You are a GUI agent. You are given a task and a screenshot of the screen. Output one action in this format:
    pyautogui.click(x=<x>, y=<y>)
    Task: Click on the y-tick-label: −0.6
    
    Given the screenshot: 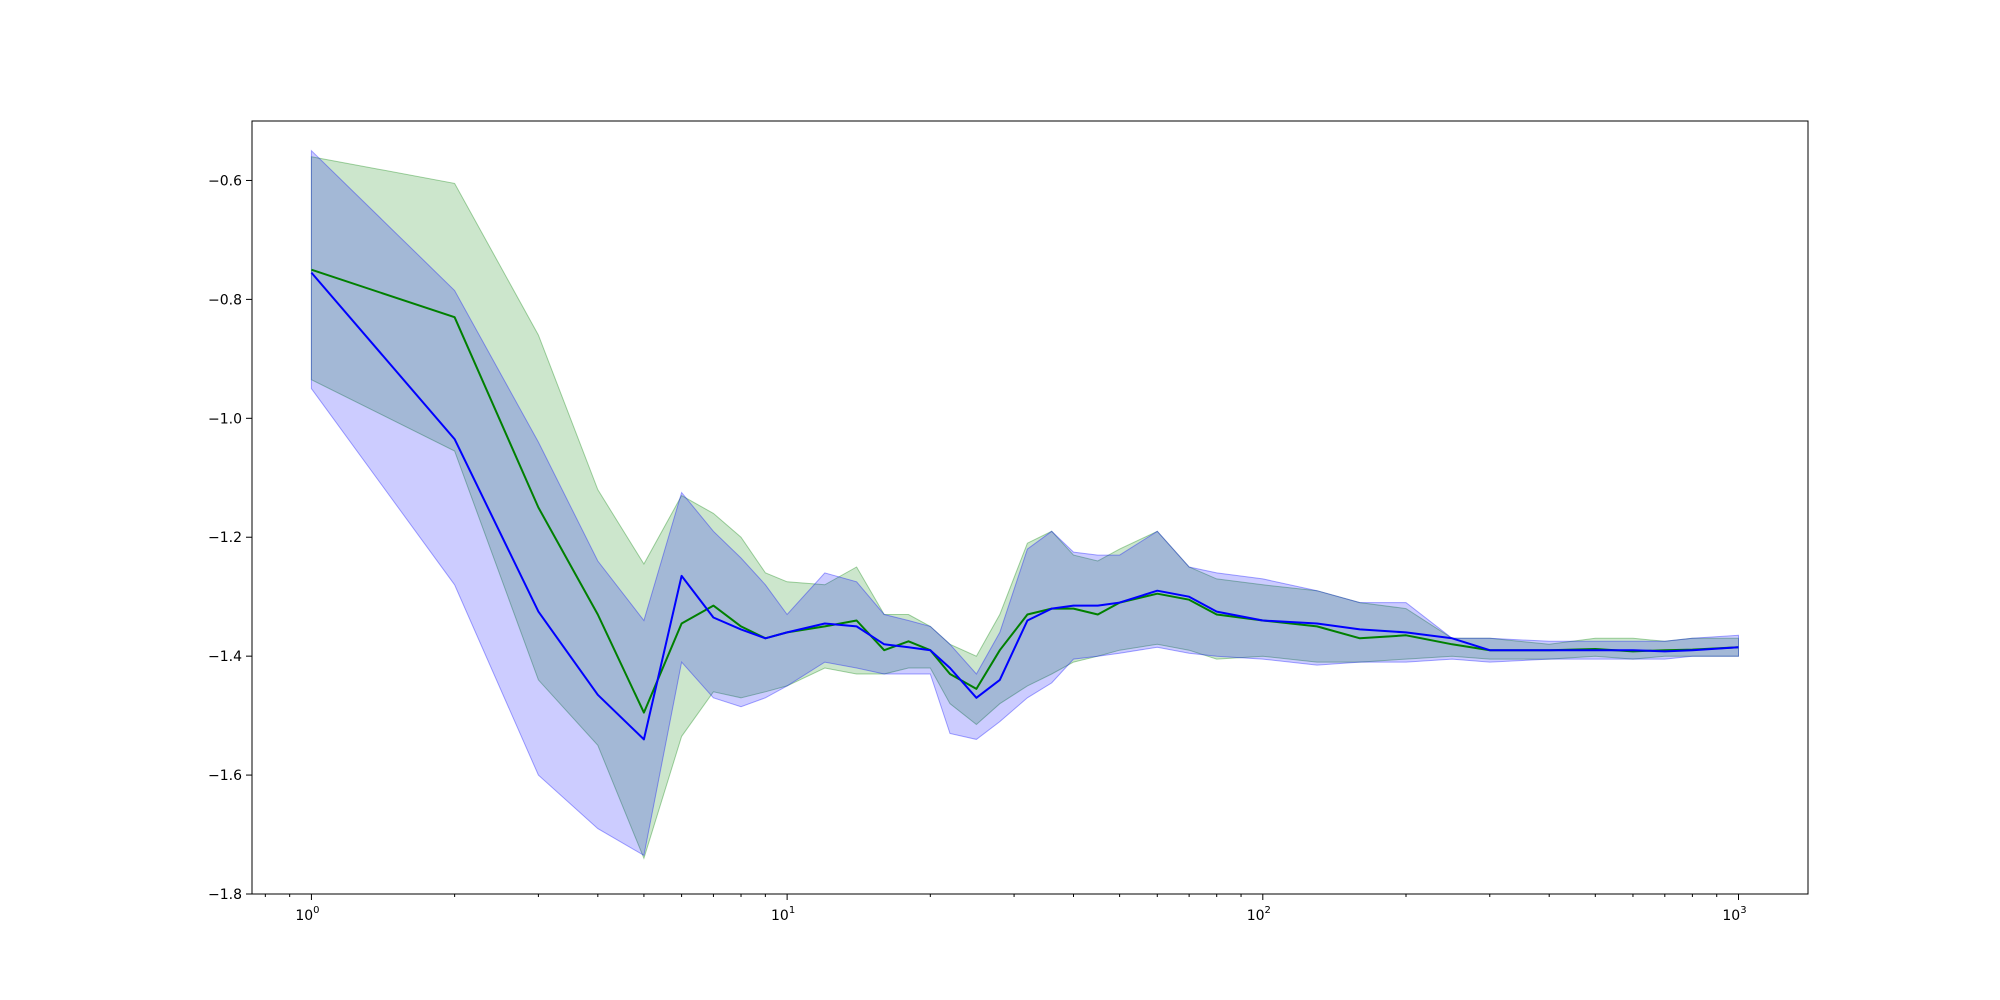 What is the action you would take?
    pyautogui.click(x=225, y=181)
    